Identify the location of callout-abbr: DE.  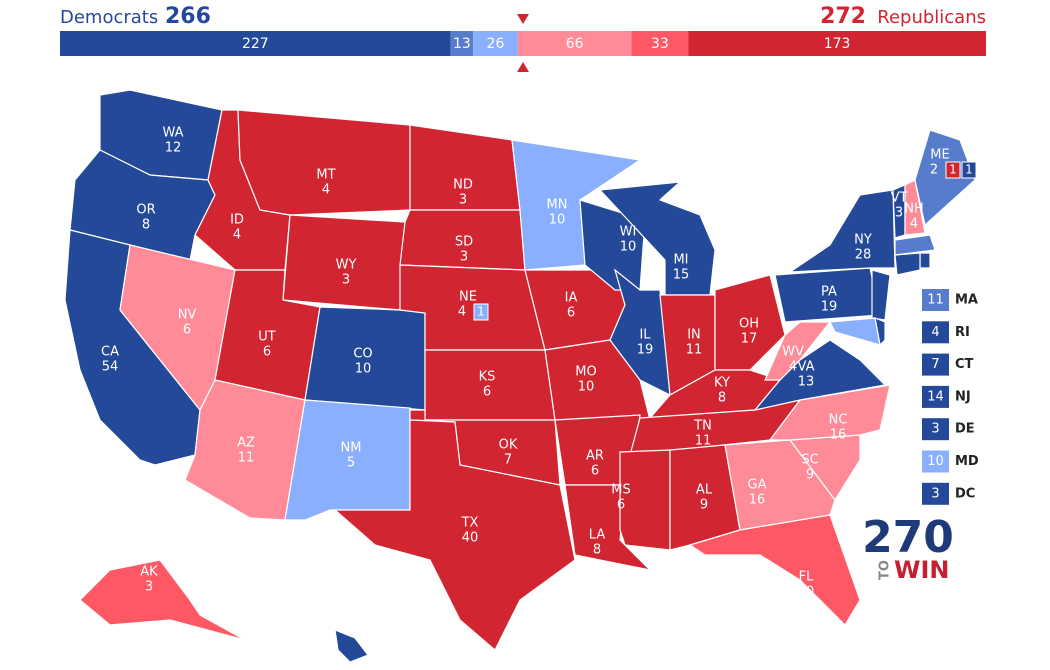
(965, 429).